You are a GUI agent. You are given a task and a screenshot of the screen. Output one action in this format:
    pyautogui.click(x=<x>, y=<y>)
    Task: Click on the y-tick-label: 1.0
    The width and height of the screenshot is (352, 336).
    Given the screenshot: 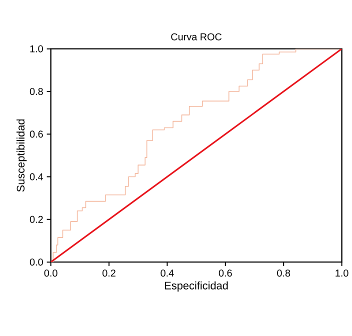 What is the action you would take?
    pyautogui.click(x=36, y=48)
    